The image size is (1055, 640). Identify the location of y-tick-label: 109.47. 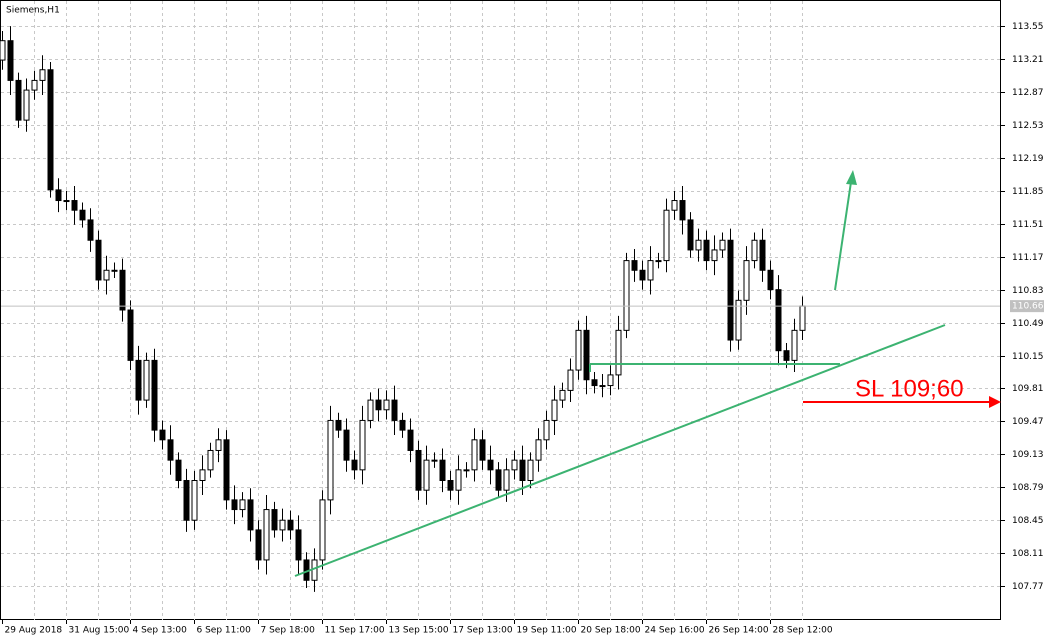
(1028, 422).